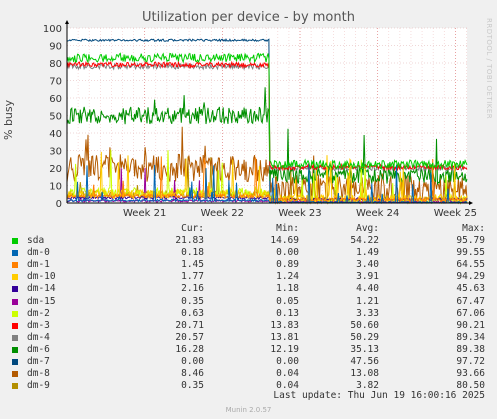 The image size is (497, 419). What do you see at coordinates (287, 362) in the screenshot?
I see `legend-min-value: 0.00` at bounding box center [287, 362].